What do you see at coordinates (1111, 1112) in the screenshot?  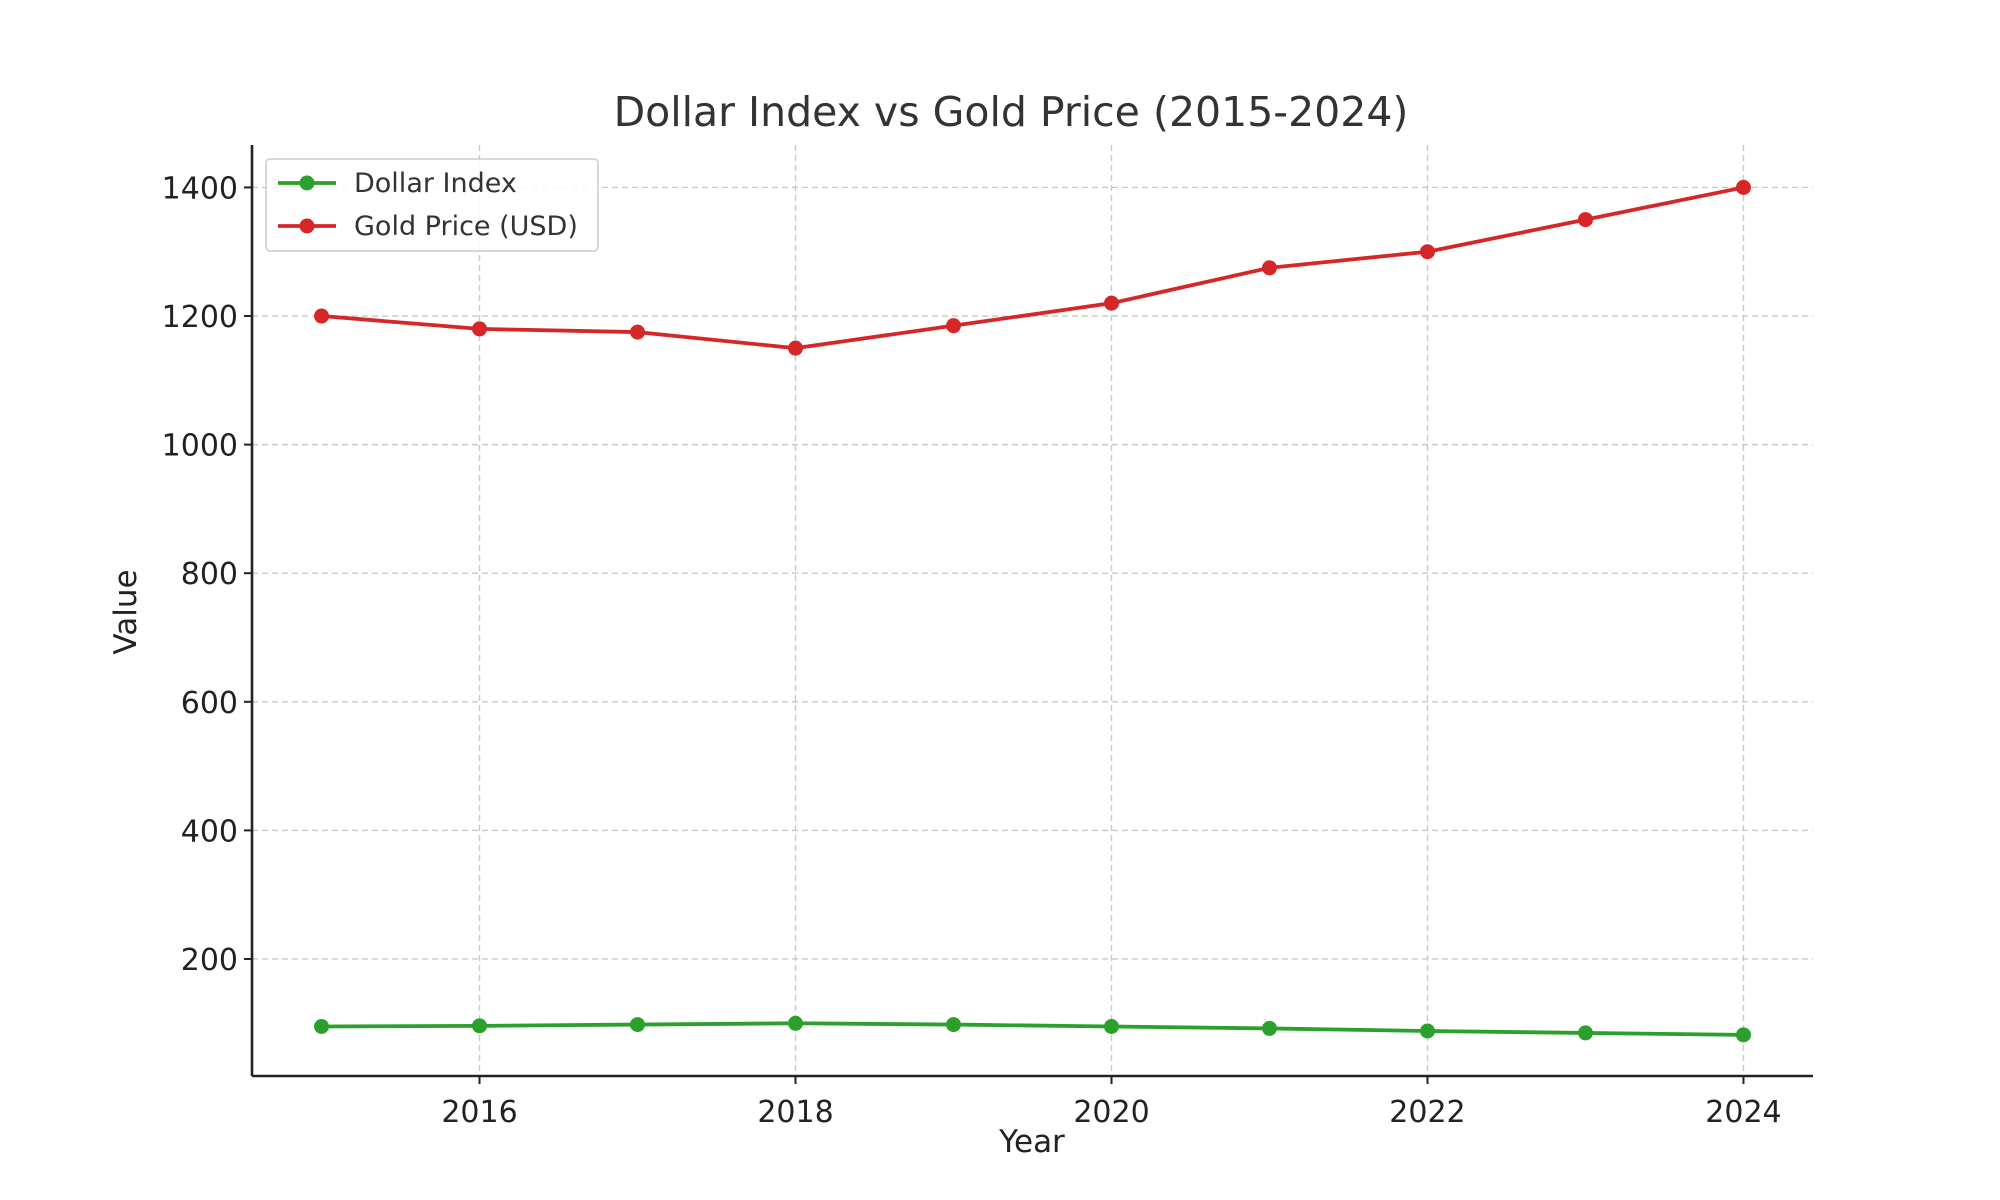 I see `x-tick-label: 2020` at bounding box center [1111, 1112].